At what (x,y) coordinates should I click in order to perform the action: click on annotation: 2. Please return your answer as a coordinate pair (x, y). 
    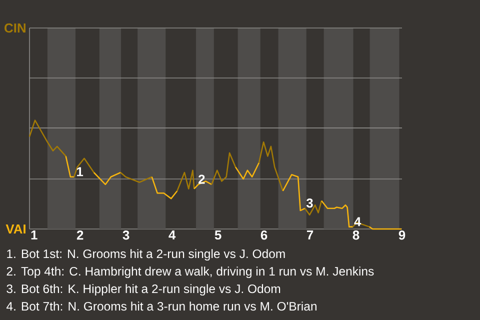
    Looking at the image, I should click on (201, 179).